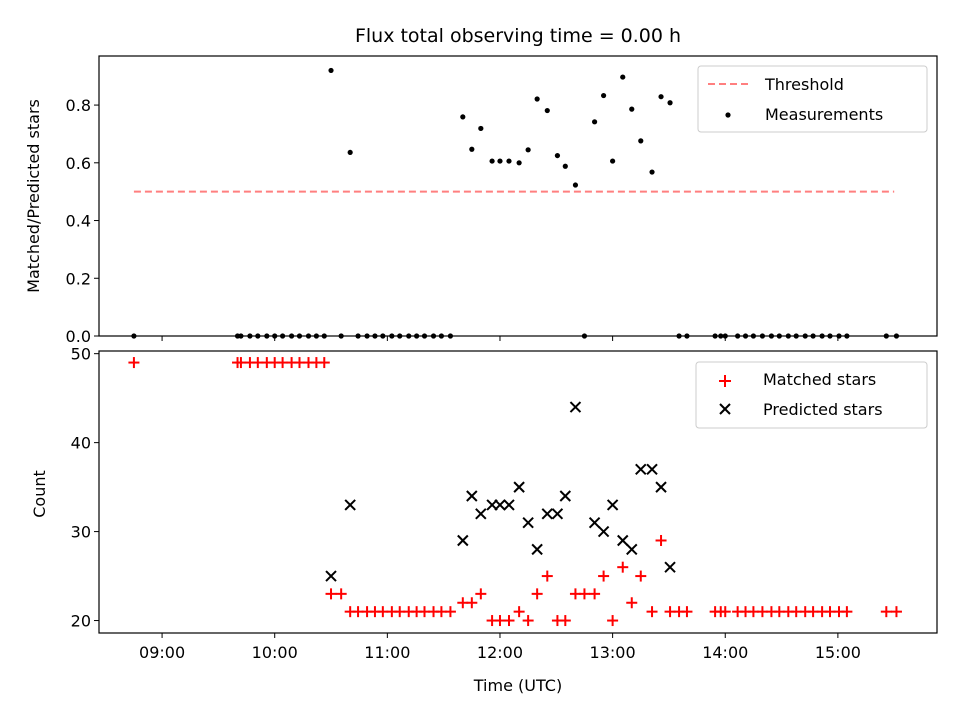  What do you see at coordinates (81, 621) in the screenshot?
I see `bottom-y-tick-label: 20` at bounding box center [81, 621].